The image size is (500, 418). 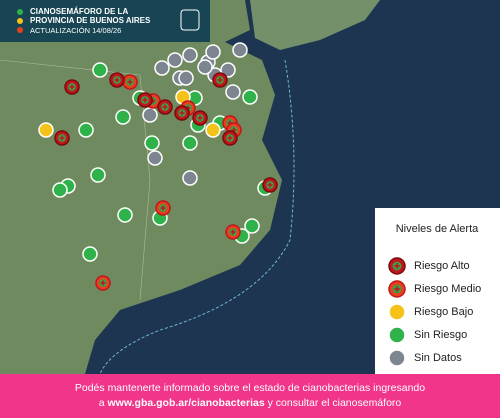 What do you see at coordinates (186, 403) in the screenshot?
I see `footer-link: www.gba.gob.ar/cianobacterias` at bounding box center [186, 403].